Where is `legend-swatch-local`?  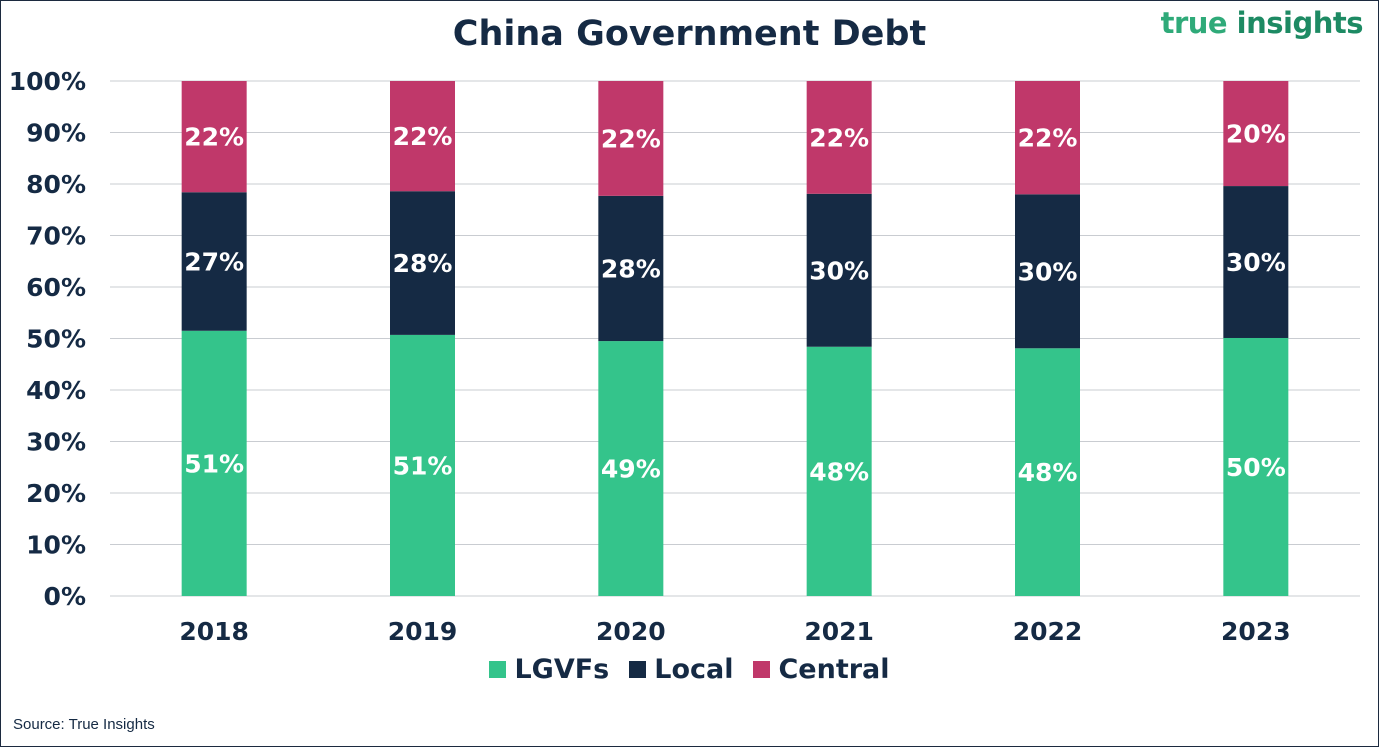
legend-swatch-local is located at coordinates (638, 669).